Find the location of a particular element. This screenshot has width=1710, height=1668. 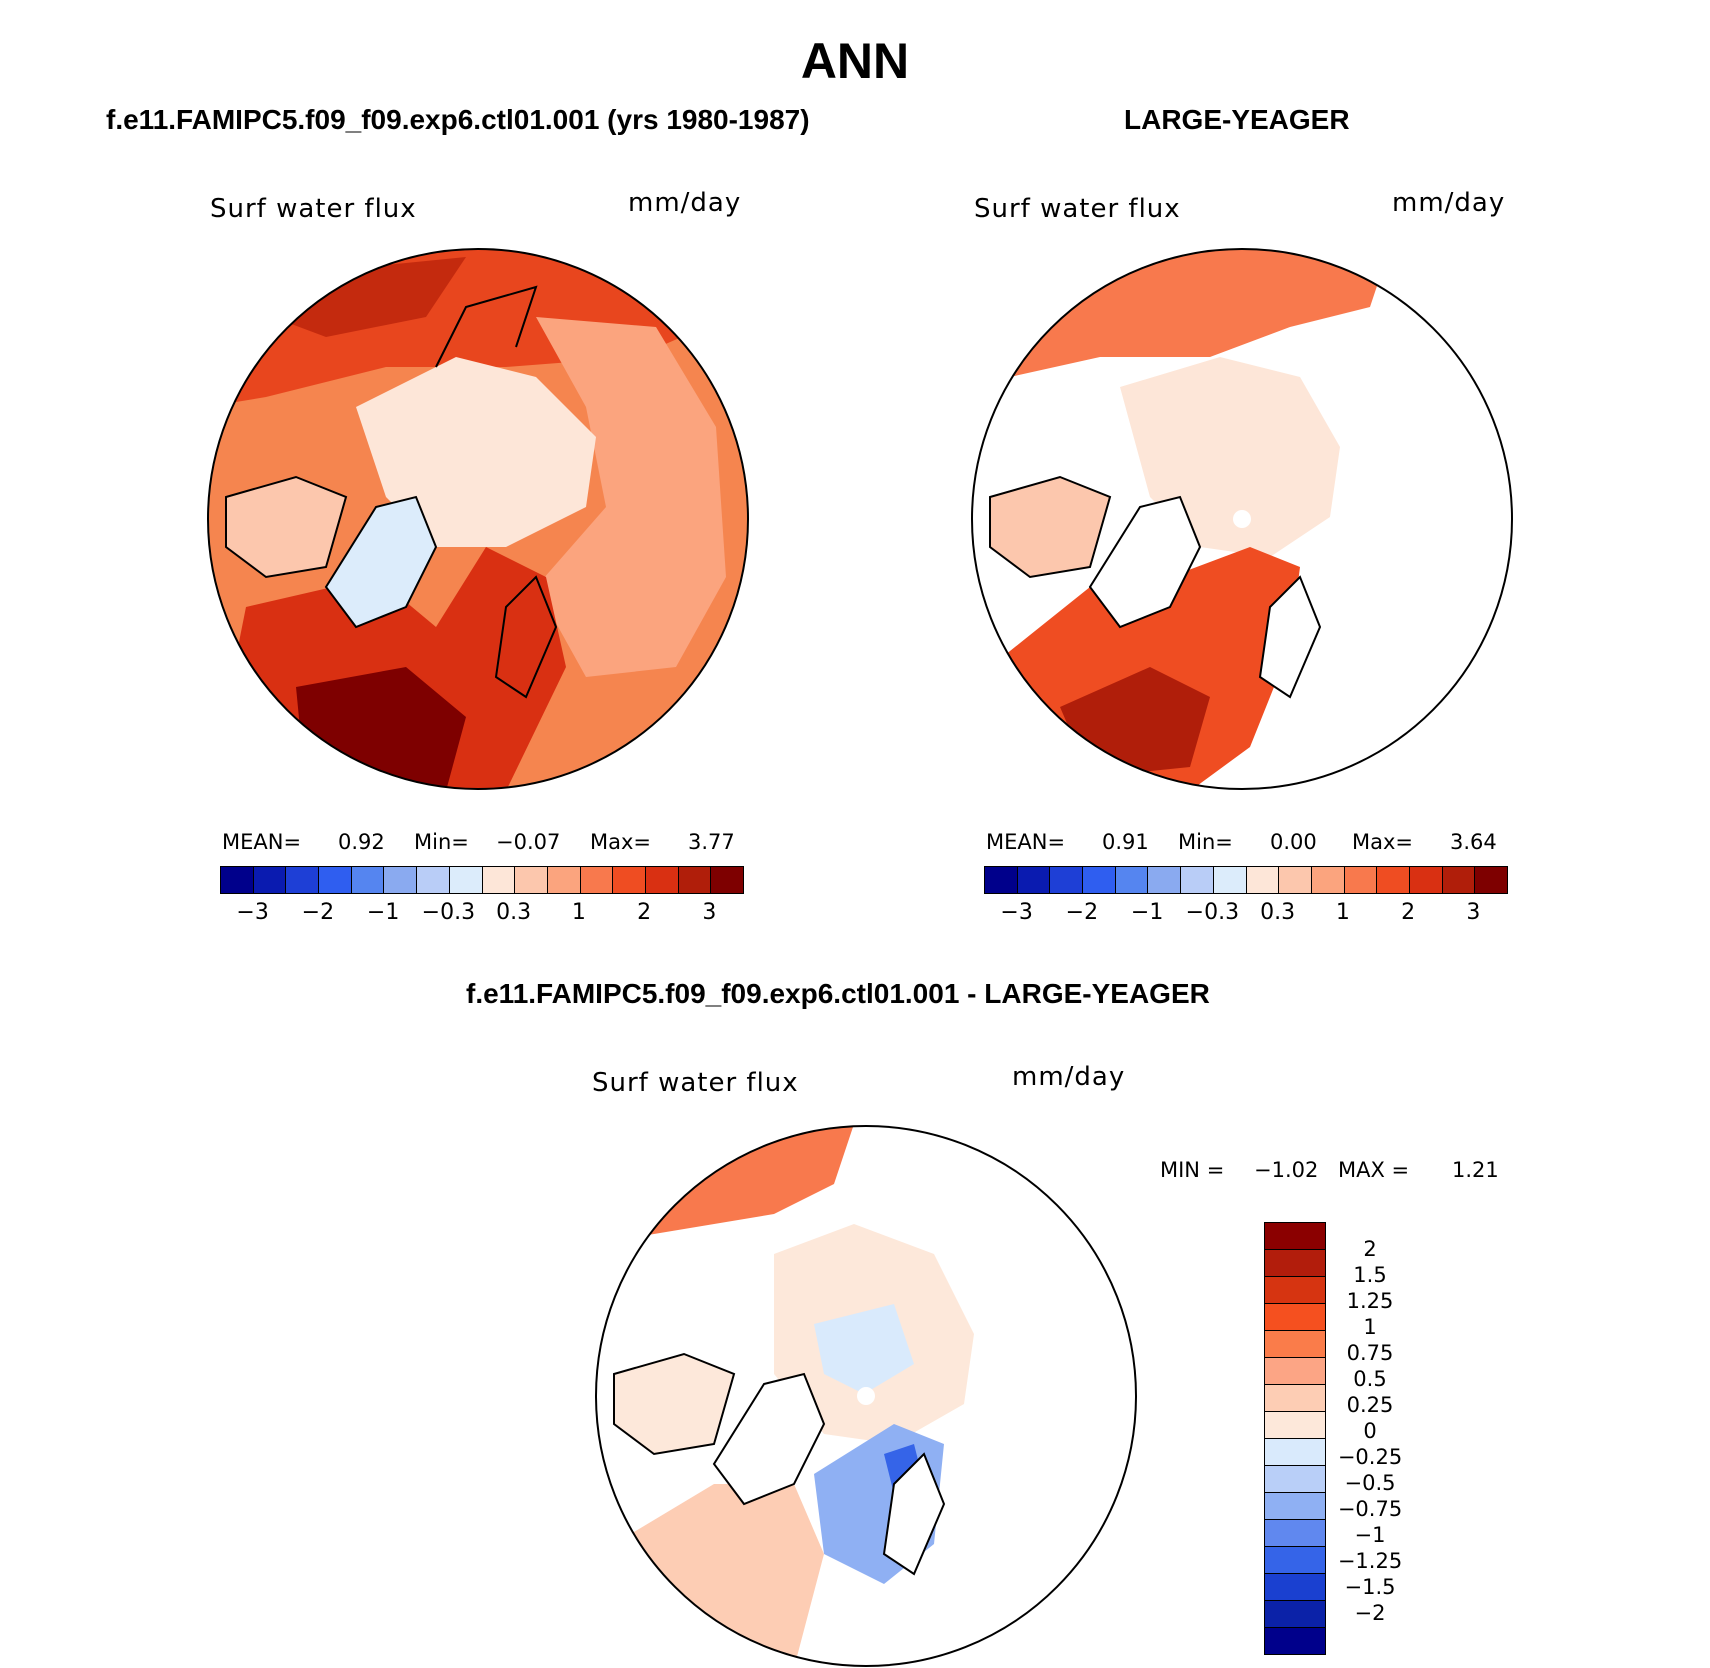

diff-colorbar-label: −0.25 is located at coordinates (1370, 1457).